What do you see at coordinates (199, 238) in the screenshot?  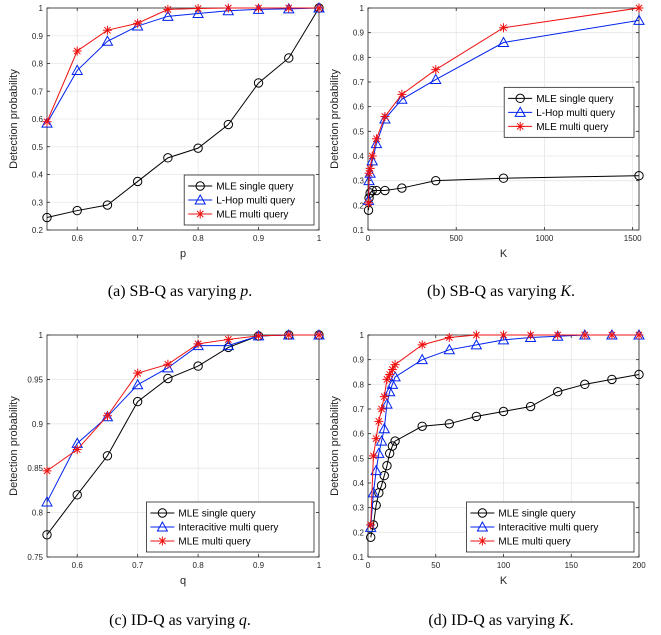 I see `x-tick-label: 0.8` at bounding box center [199, 238].